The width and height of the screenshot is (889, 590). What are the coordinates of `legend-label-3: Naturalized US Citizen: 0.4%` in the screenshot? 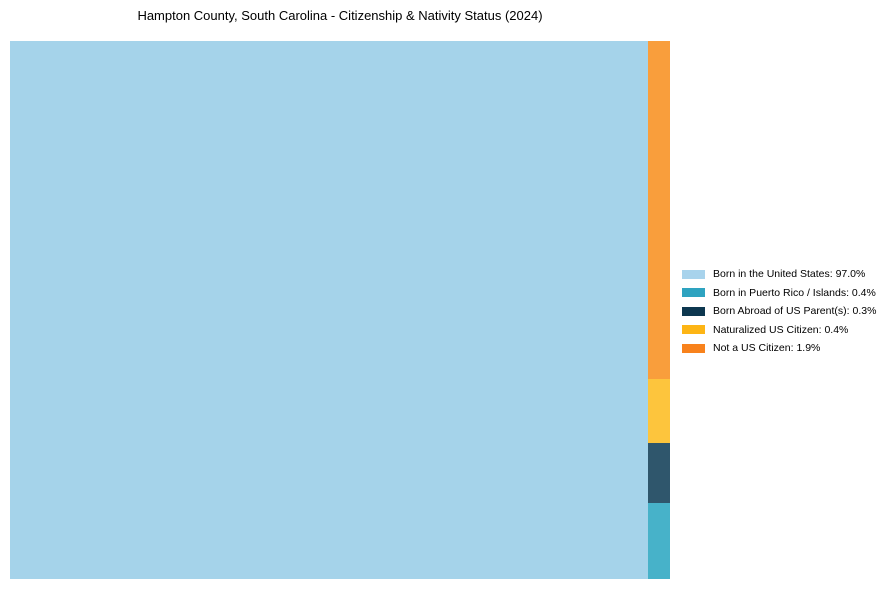 It's located at (781, 329).